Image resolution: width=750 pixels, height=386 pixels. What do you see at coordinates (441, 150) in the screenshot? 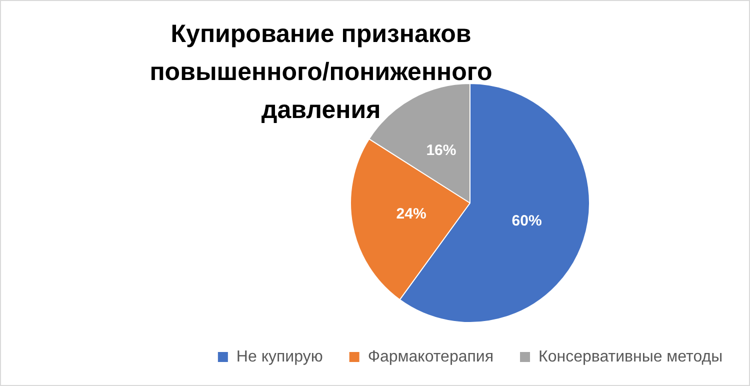
I see `data-label: 16%` at bounding box center [441, 150].